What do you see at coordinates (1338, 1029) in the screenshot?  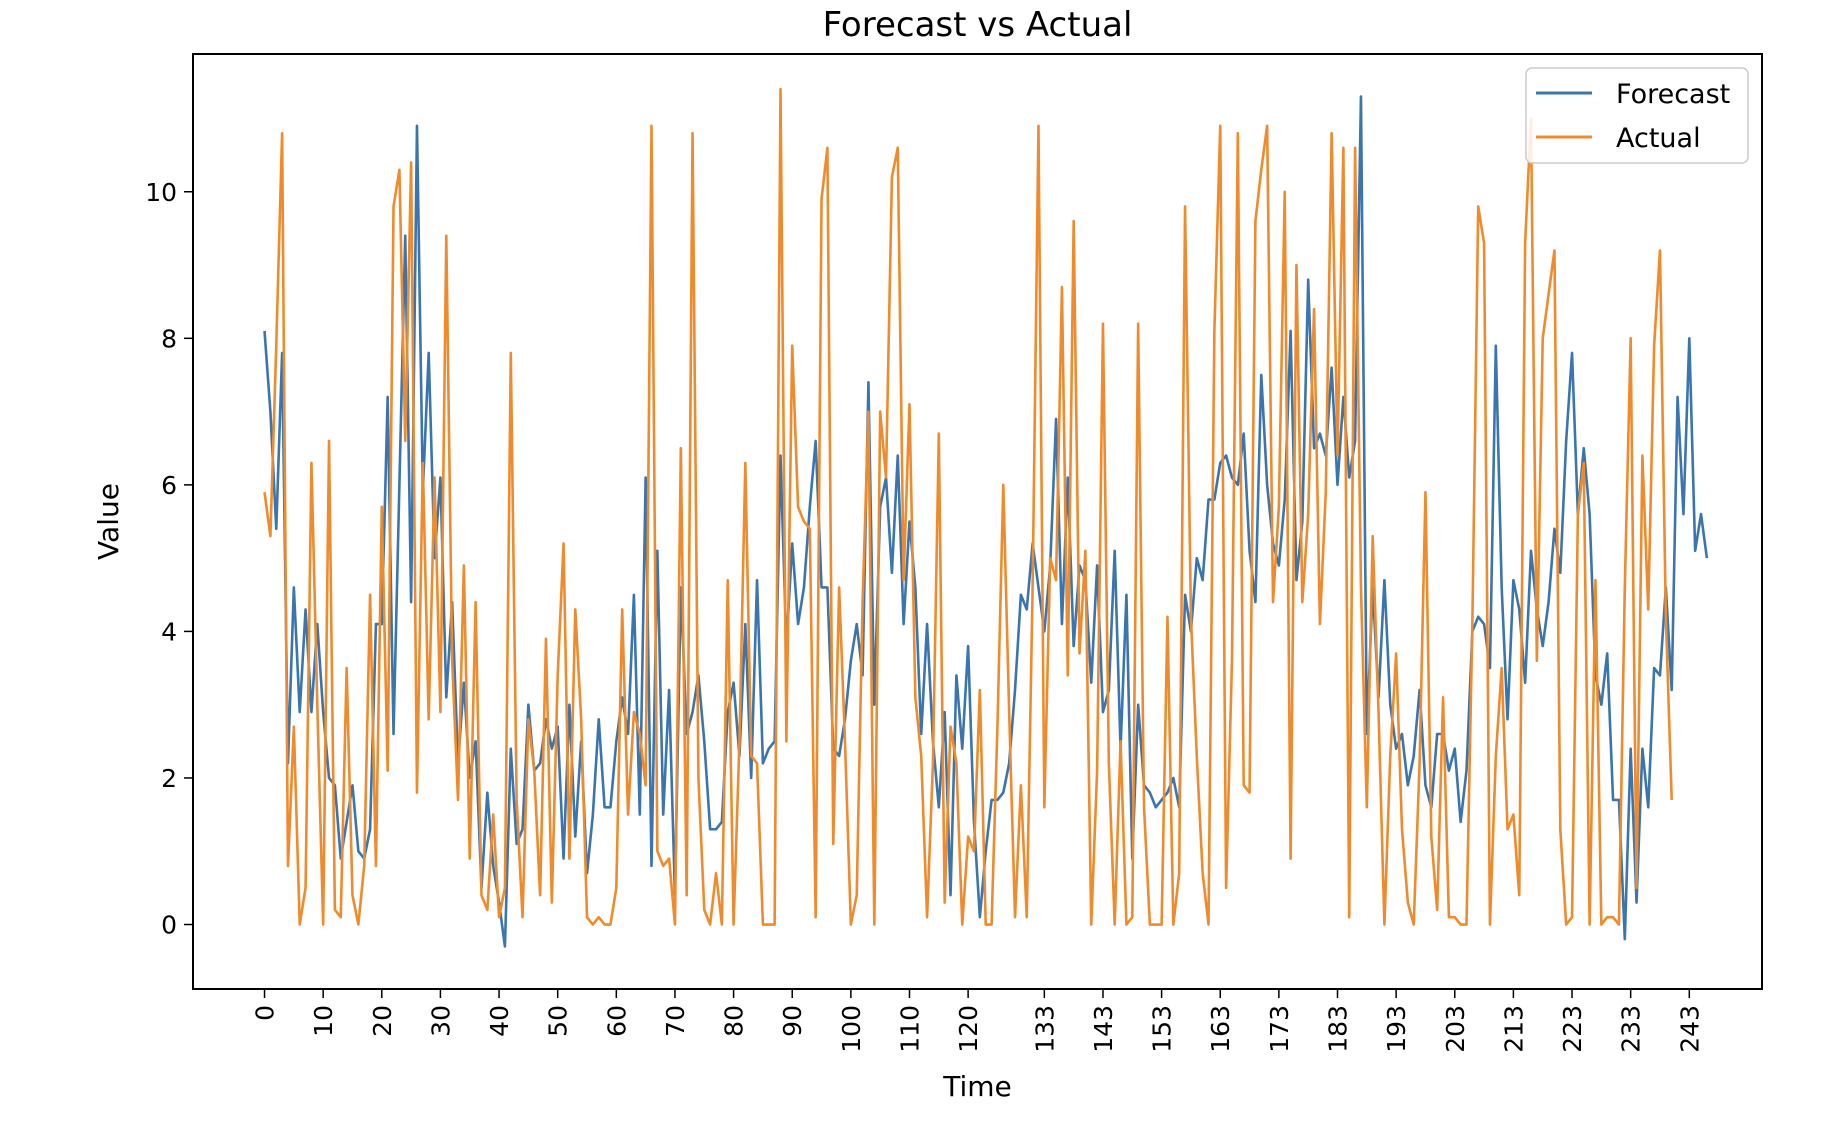 I see `x-tick-label: 183` at bounding box center [1338, 1029].